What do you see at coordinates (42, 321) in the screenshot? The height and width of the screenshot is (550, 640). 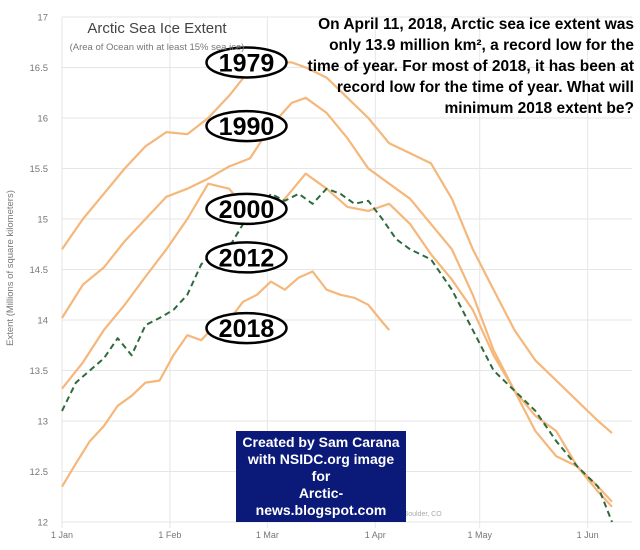 I see `y-tick-label: 14` at bounding box center [42, 321].